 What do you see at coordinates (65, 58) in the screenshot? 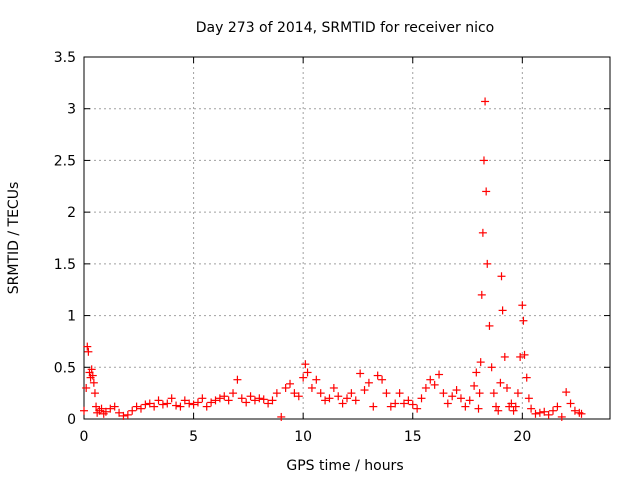
I see `y-tick-label: 3.5` at bounding box center [65, 58].